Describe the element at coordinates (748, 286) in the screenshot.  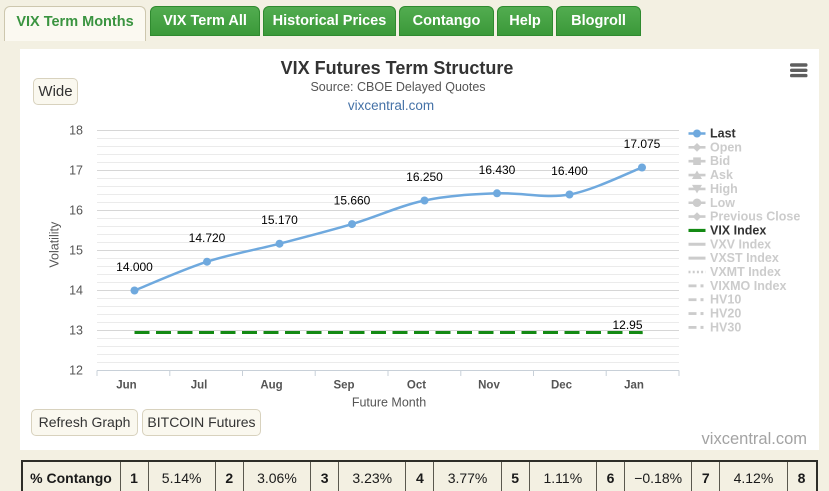
I see `svg-text: VIXMO Index` at that location.